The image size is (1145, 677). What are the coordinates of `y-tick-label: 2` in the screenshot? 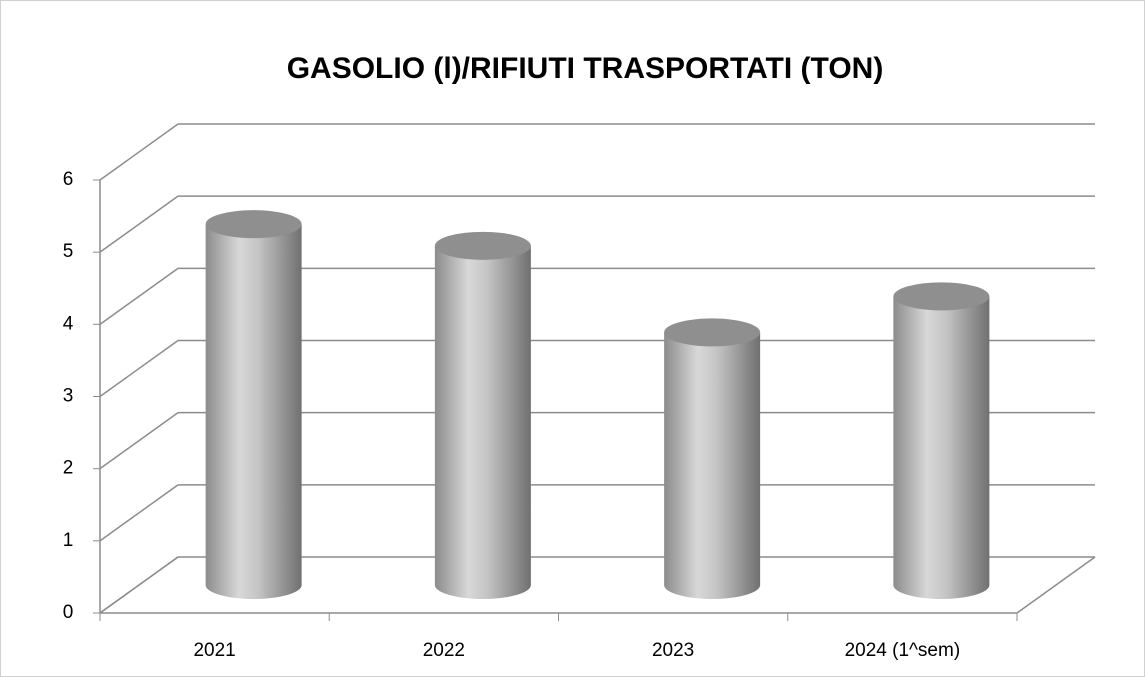 It's located at (68, 468).